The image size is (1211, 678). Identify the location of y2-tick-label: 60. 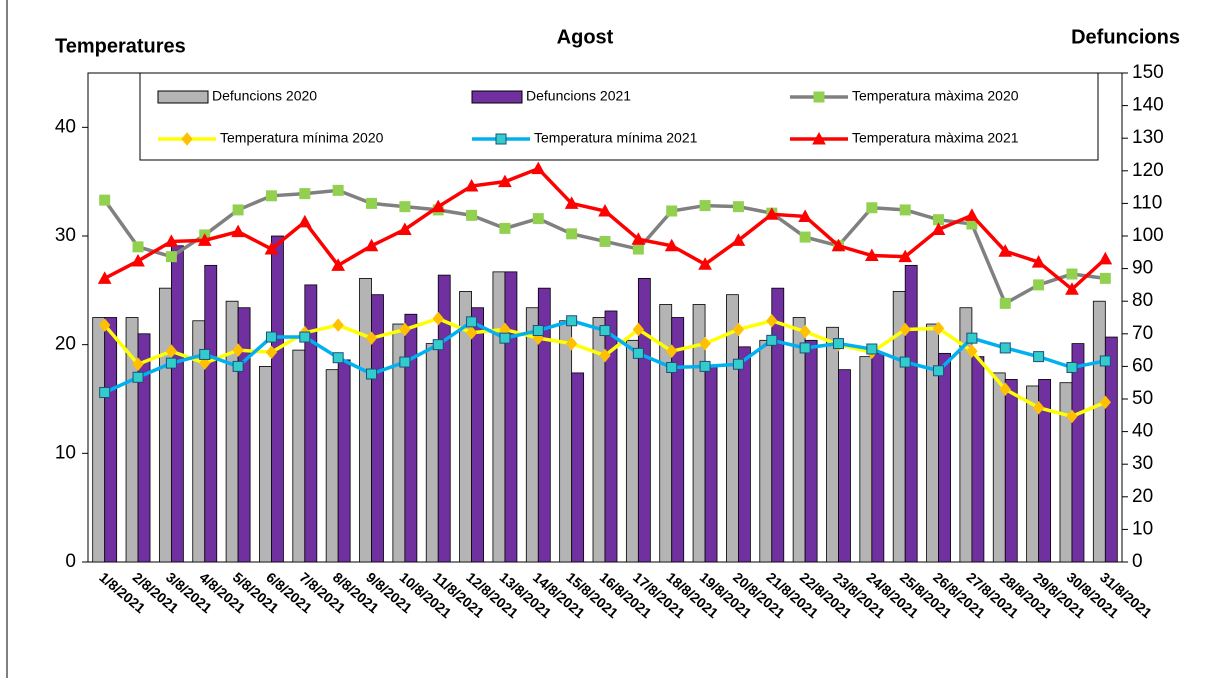
(1142, 365).